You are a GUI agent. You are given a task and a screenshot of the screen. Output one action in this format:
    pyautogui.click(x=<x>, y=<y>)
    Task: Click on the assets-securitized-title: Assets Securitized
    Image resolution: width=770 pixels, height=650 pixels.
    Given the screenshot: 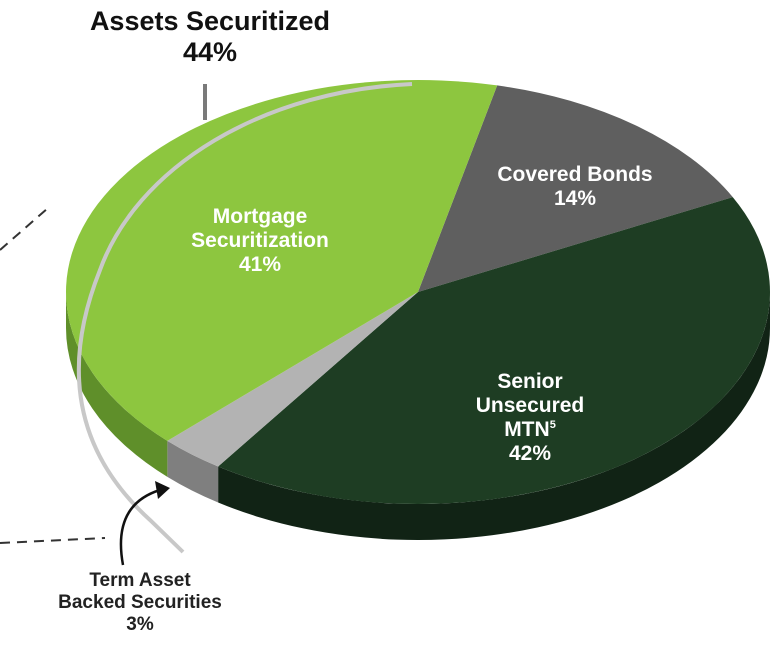 What is the action you would take?
    pyautogui.click(x=210, y=21)
    